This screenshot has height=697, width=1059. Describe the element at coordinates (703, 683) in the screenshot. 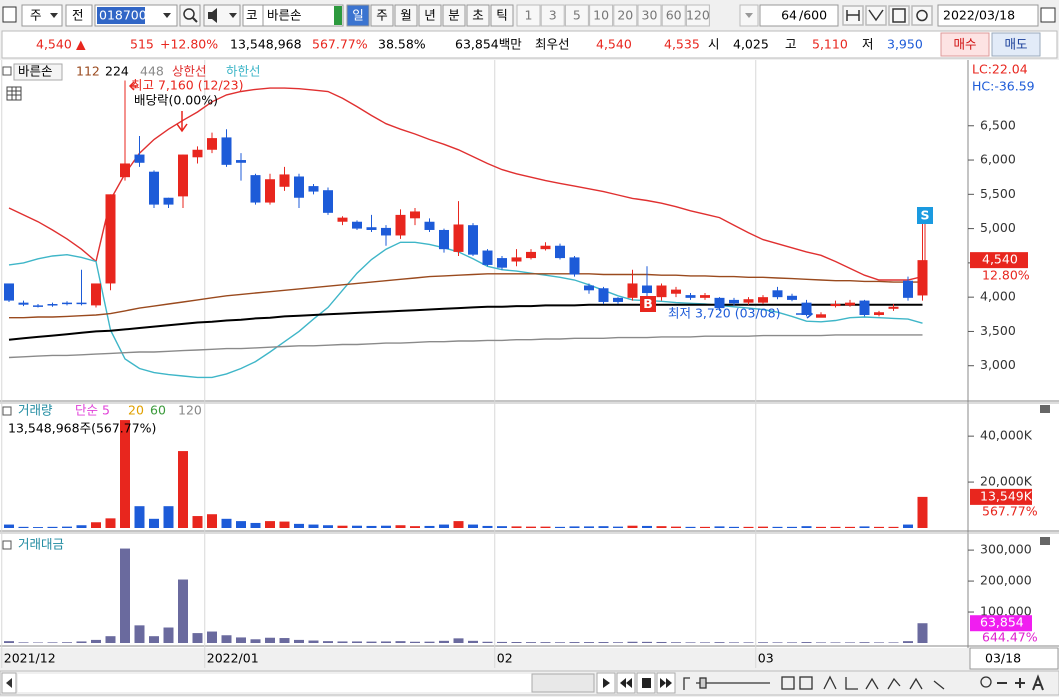

I see `zoom-handle` at that location.